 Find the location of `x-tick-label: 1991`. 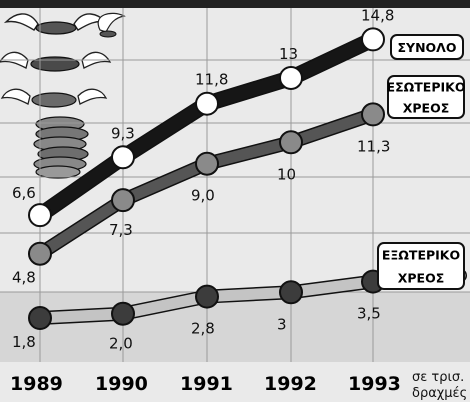

x-tick-label: 1991 is located at coordinates (206, 384).